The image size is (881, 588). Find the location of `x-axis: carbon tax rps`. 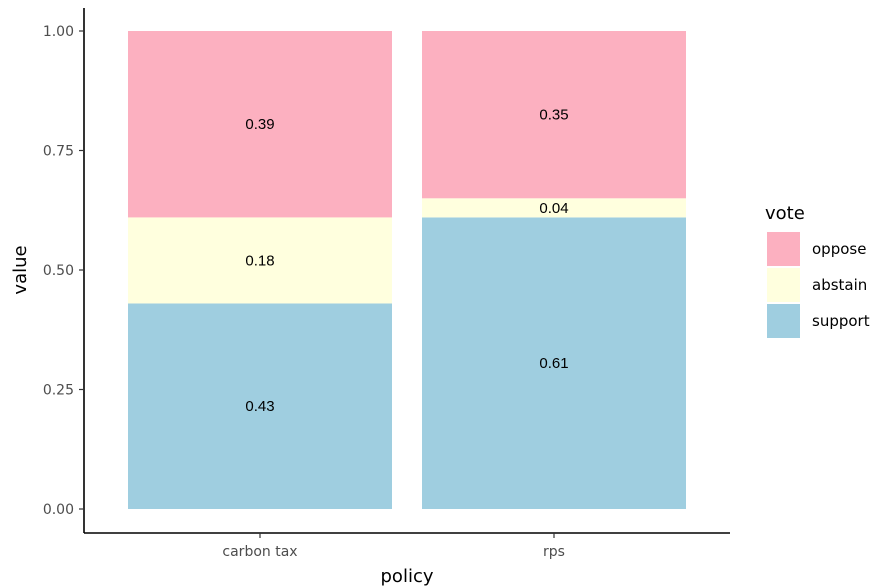

x-axis: carbon tax rps is located at coordinates (407, 546).